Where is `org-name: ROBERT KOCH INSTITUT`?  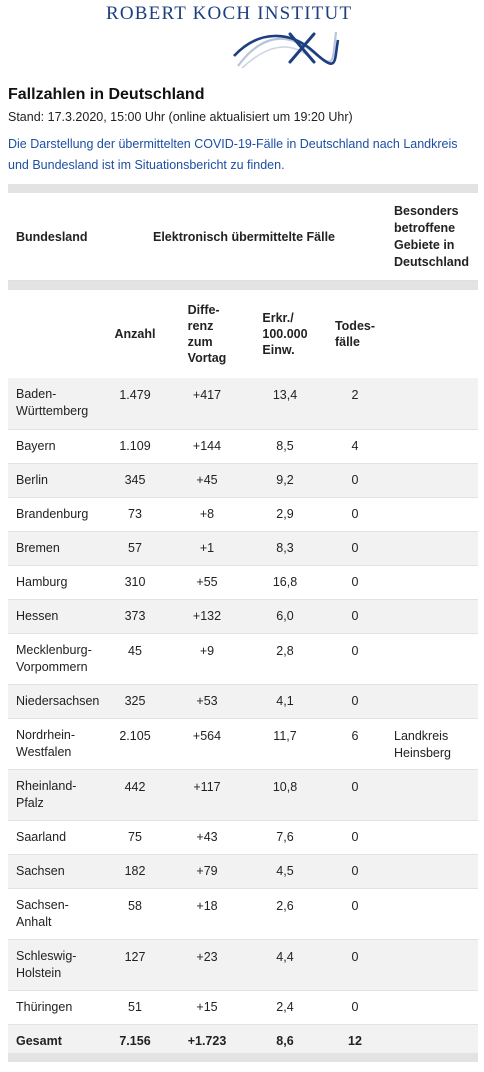 org-name: ROBERT KOCH INSTITUT is located at coordinates (229, 13).